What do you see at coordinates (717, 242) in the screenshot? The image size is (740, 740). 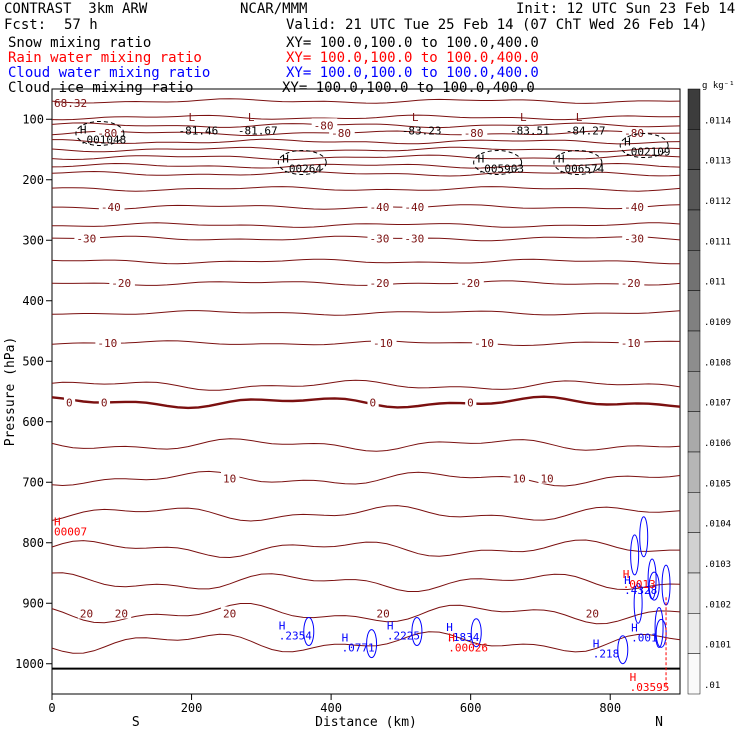 I see `colorbar-tick-label: .0111` at bounding box center [717, 242].